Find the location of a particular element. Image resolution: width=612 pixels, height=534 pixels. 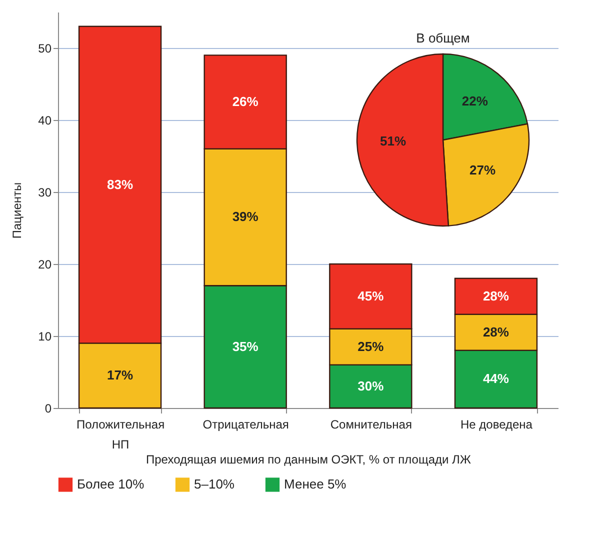

annotation: 39% is located at coordinates (245, 216).